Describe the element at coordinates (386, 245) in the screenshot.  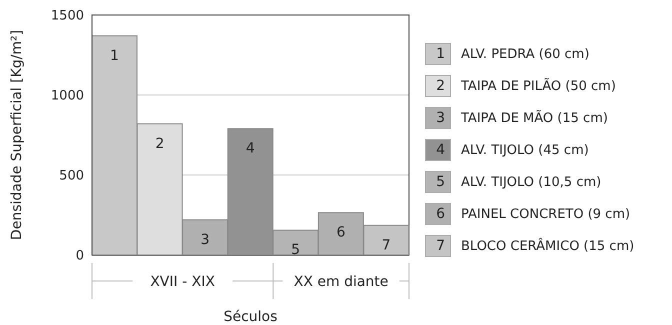
I see `x-tick-label: 7` at that location.